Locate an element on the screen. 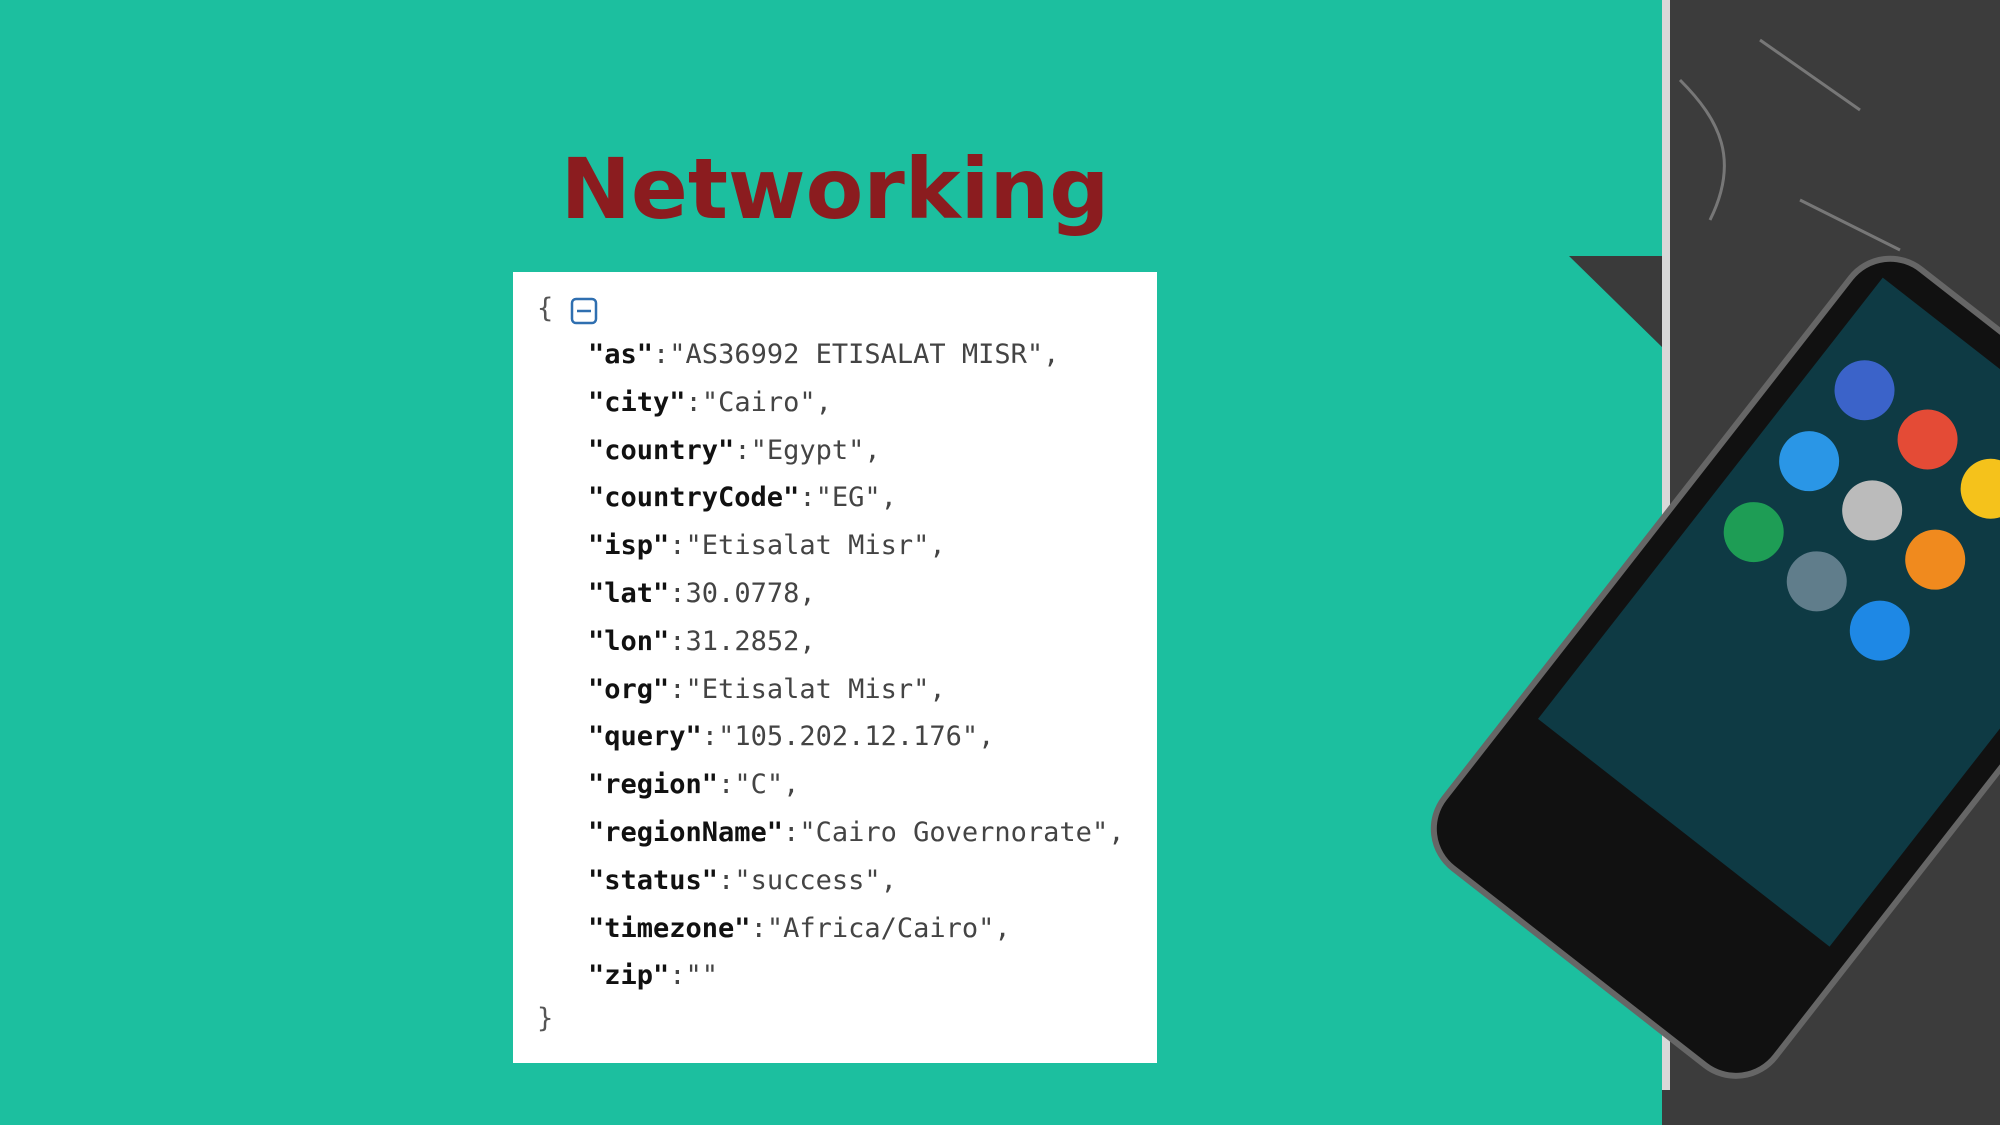 The image size is (2000, 1125). json-value: "EG" is located at coordinates (848, 498).